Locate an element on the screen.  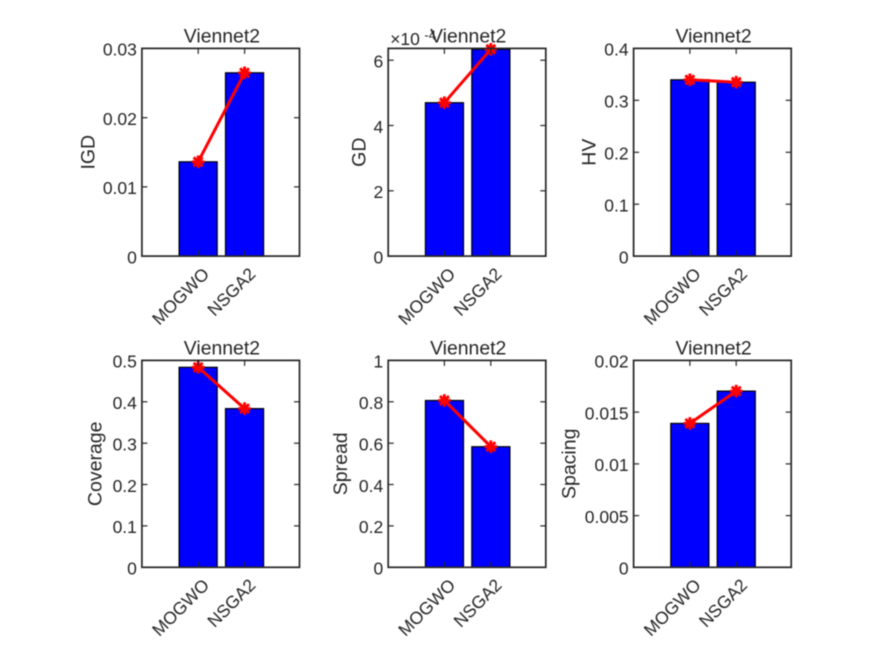
svg-text: IGD is located at coordinates (89, 152).